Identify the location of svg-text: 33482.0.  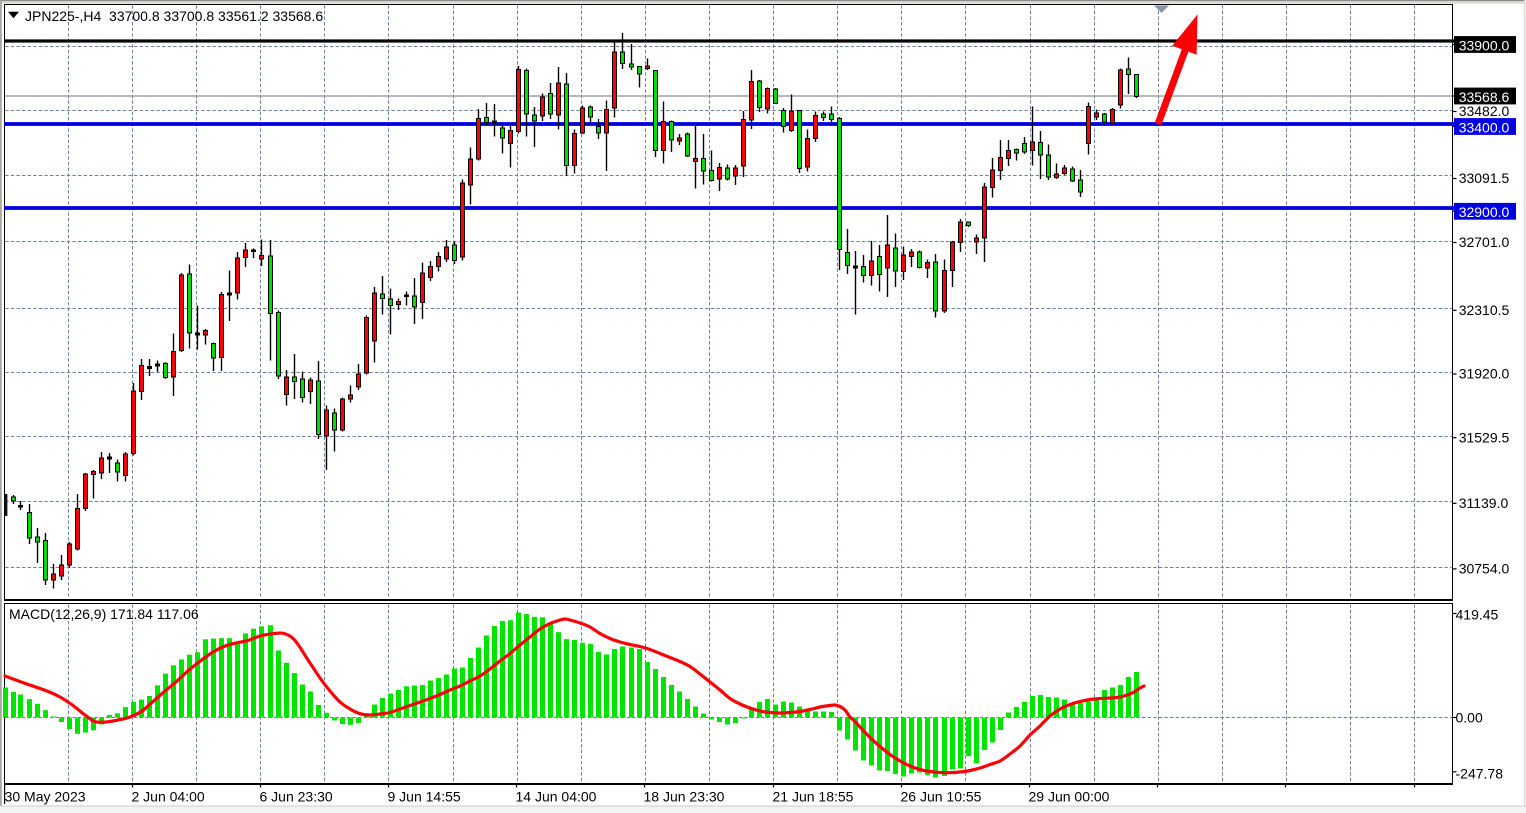
(1484, 111).